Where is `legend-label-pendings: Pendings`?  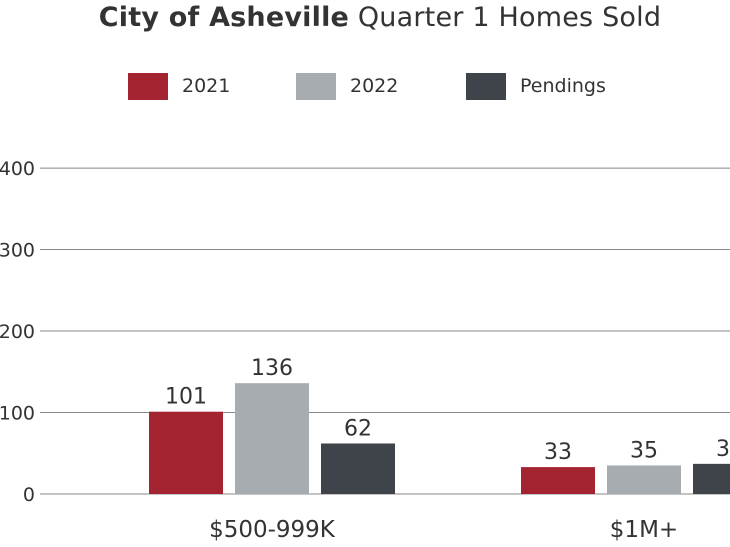
legend-label-pendings: Pendings is located at coordinates (563, 86).